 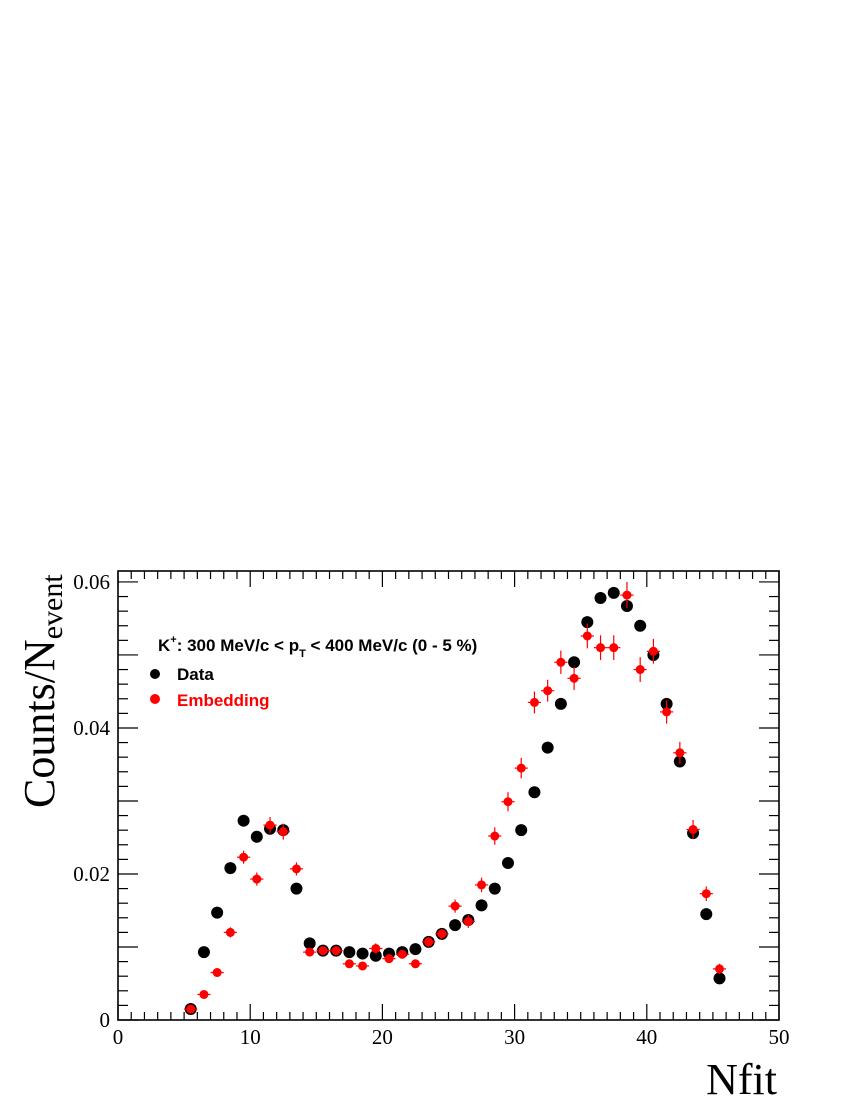 What do you see at coordinates (250, 1037) in the screenshot?
I see `x-tick-label: 10` at bounding box center [250, 1037].